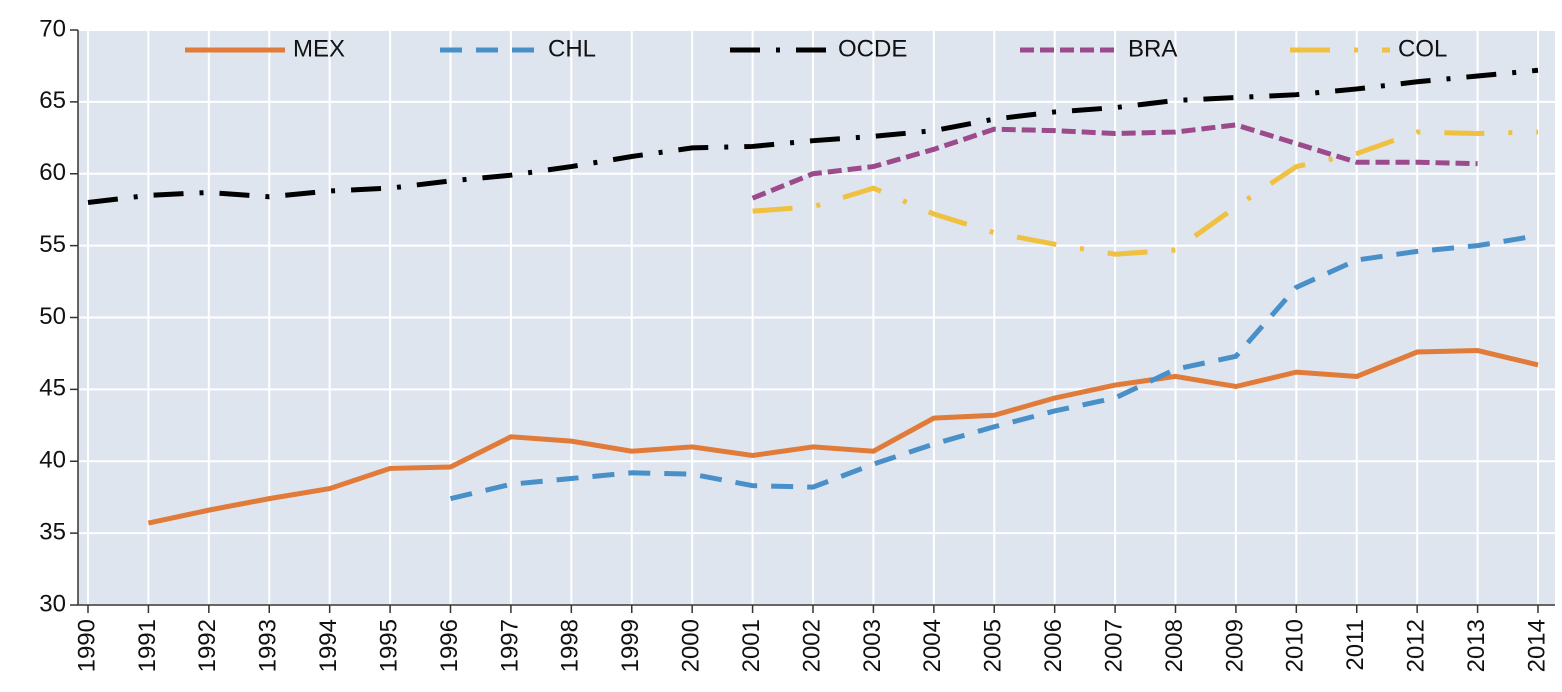 This screenshot has width=1562, height=692. What do you see at coordinates (1536, 645) in the screenshot?
I see `x-tick-label: 2014` at bounding box center [1536, 645].